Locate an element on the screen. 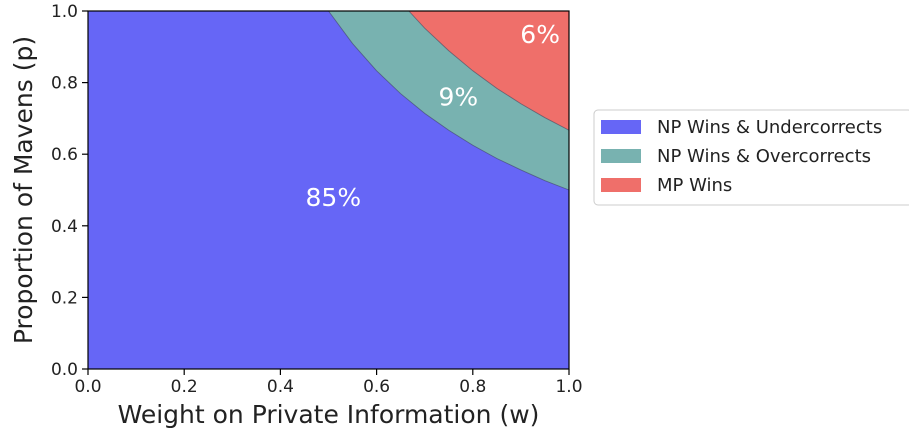 This screenshot has height=433, width=909. x-tick-label: 0.6 is located at coordinates (376, 387).